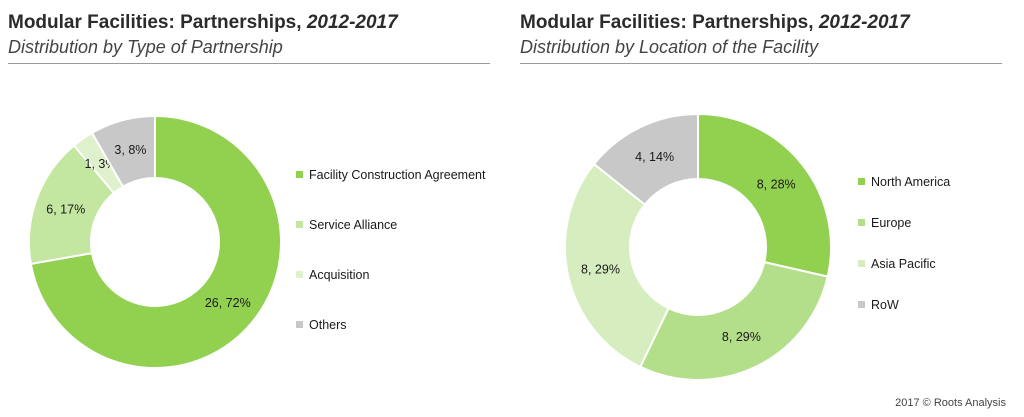 This screenshot has height=417, width=1024. Describe the element at coordinates (145, 47) in the screenshot. I see `chart-subtitle: Distribution by Type of Partnership` at that location.